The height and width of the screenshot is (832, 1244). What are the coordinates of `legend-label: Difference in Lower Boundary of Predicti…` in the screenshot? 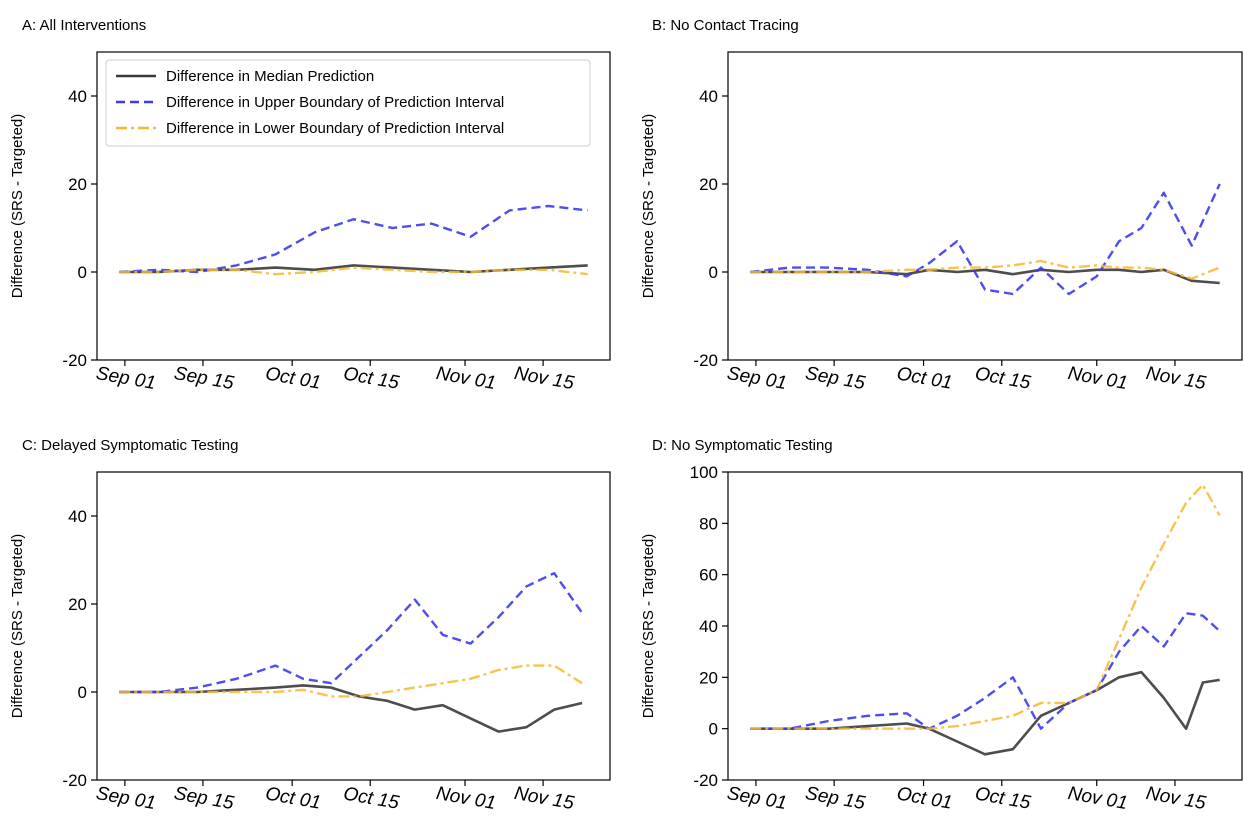 It's located at (335, 128).